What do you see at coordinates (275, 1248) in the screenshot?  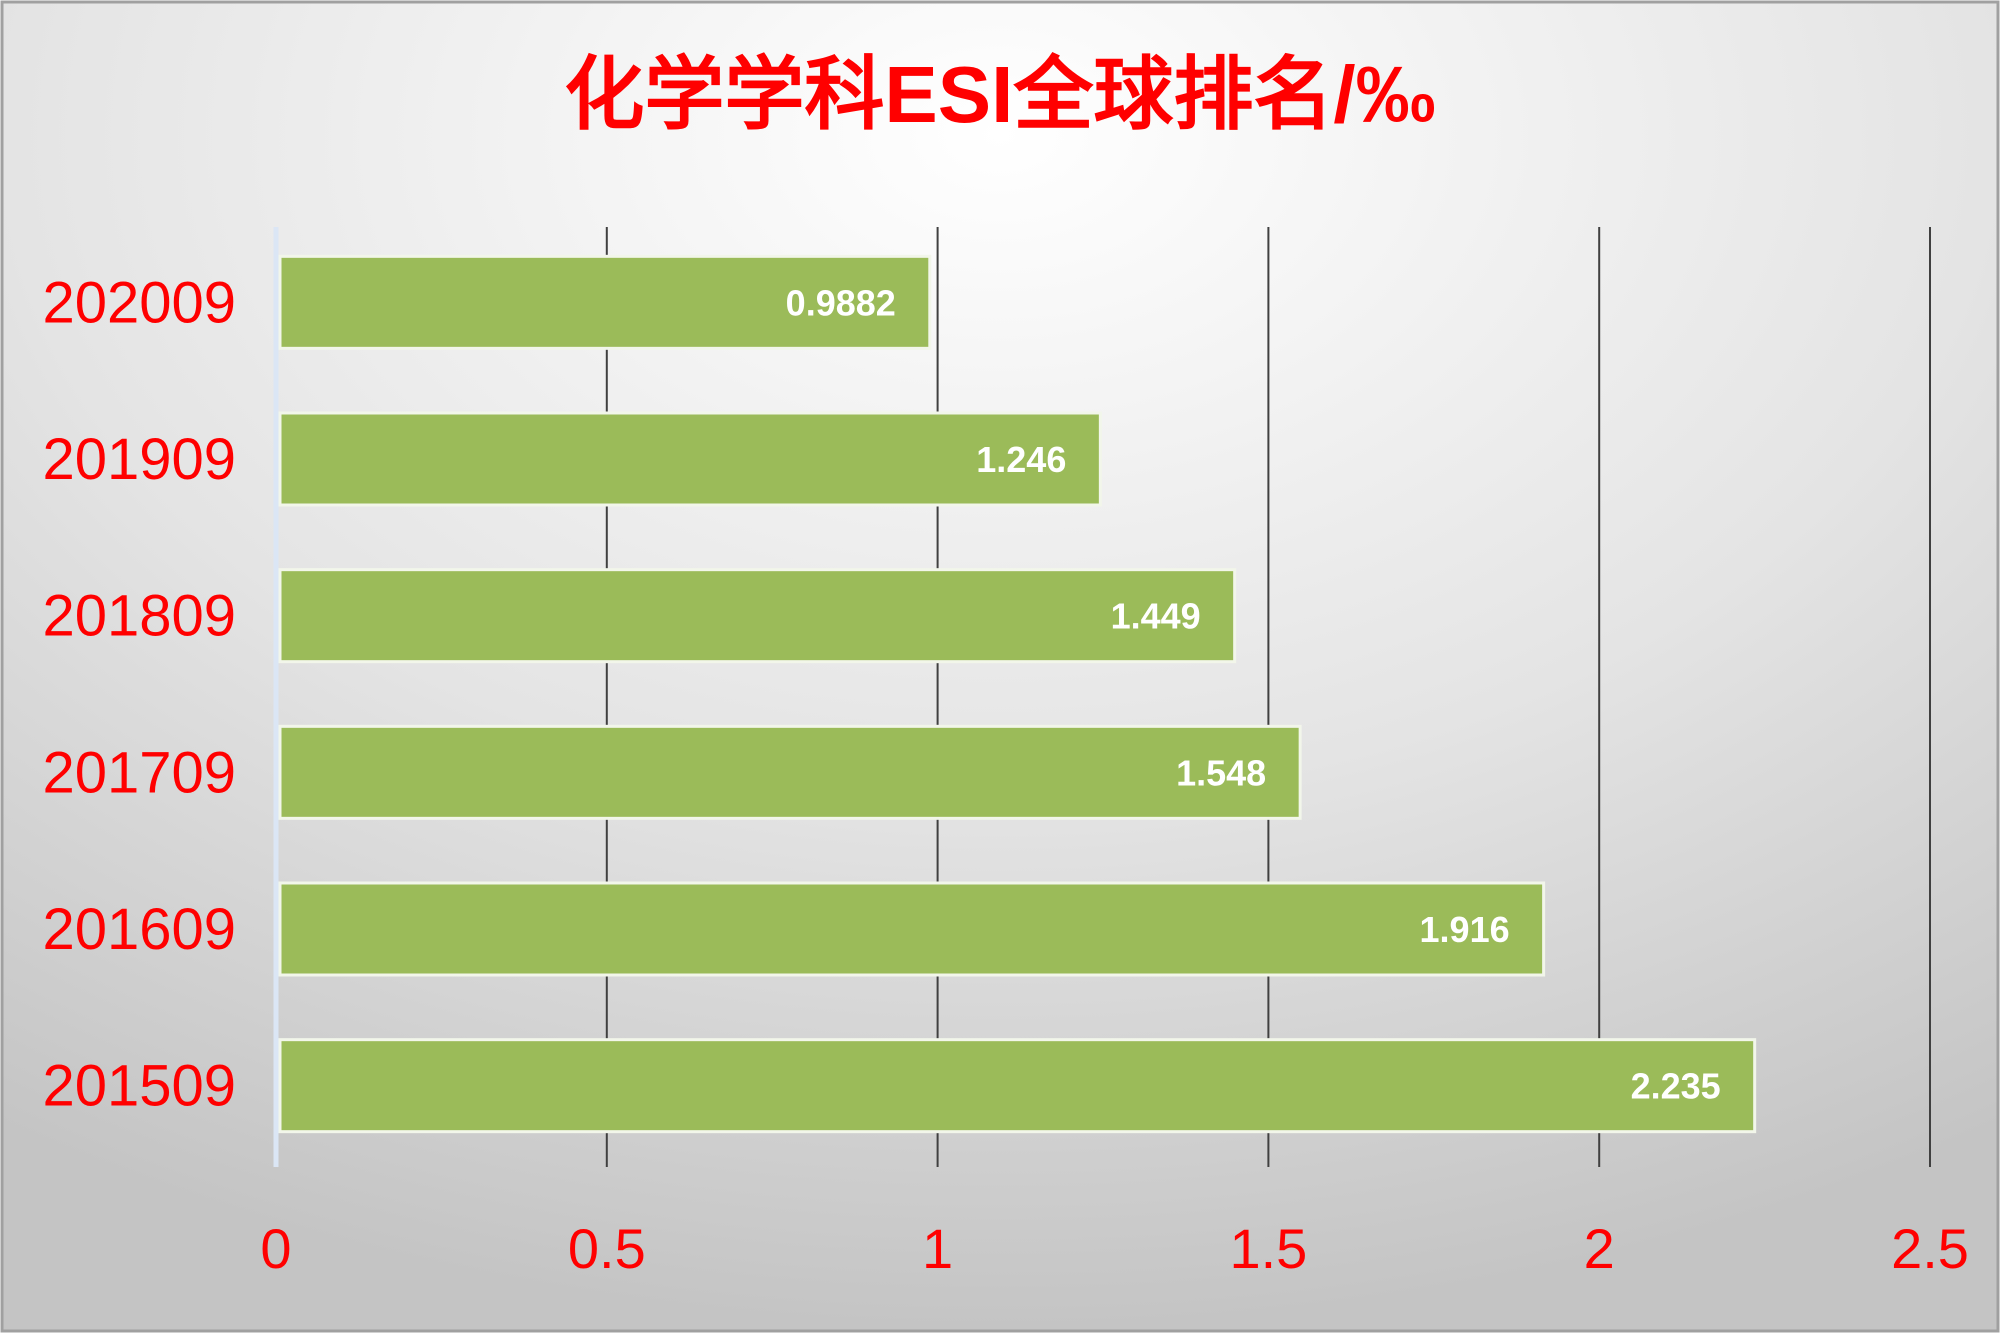 I see `x-tick-label: 0` at bounding box center [275, 1248].